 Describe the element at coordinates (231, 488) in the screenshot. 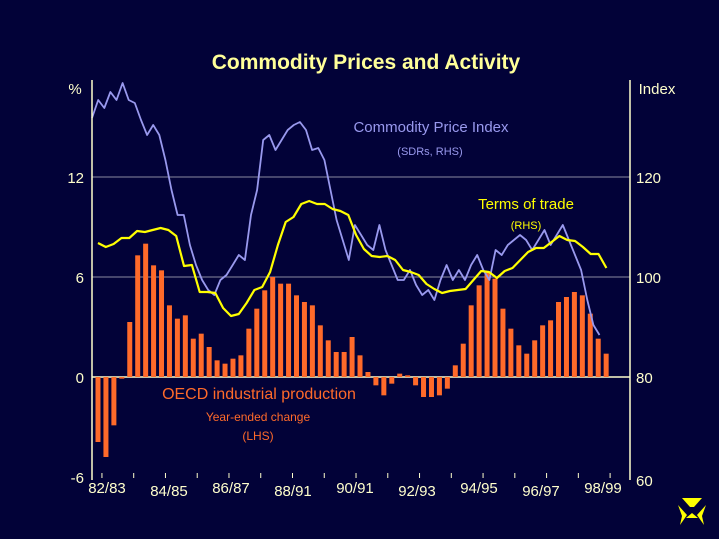

I see `x-tick-label: 86/87` at that location.